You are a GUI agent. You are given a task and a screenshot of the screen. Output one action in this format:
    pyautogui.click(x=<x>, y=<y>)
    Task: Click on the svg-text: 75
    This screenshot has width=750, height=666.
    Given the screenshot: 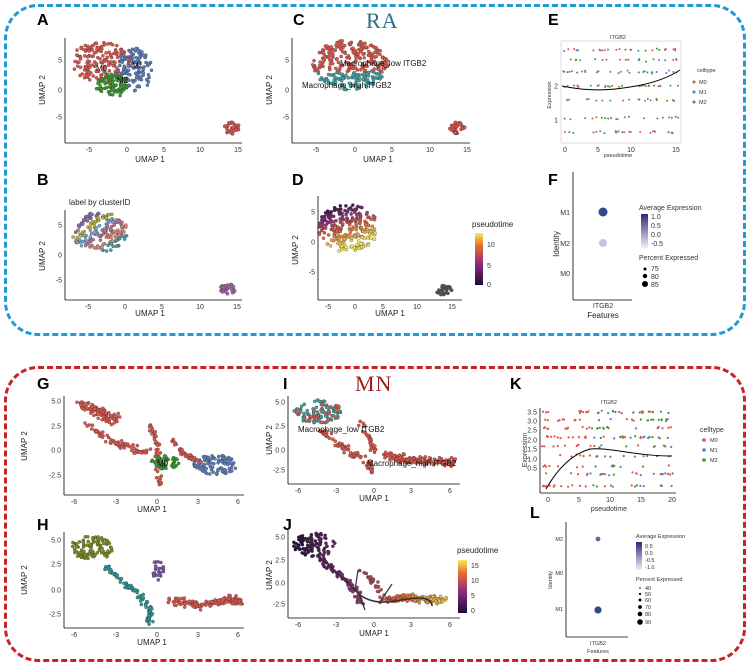 What is the action you would take?
    pyautogui.click(x=655, y=269)
    